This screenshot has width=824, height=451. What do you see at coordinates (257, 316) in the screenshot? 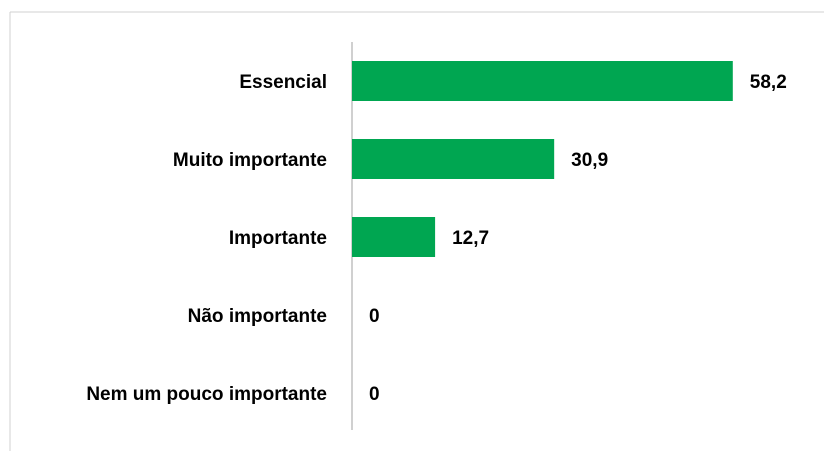
I see `category-label: Não importante` at bounding box center [257, 316].